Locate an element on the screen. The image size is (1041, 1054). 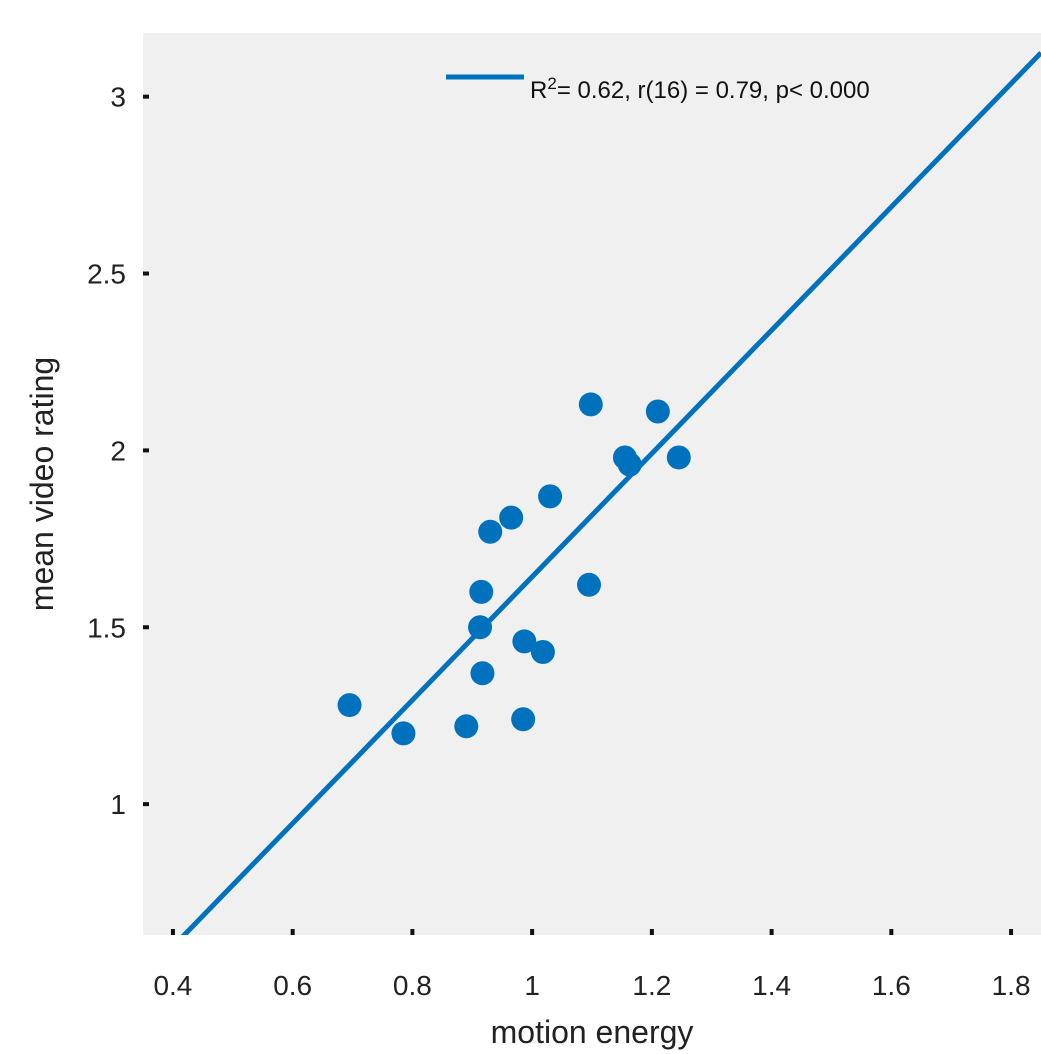
x-tick-label: 1.6 is located at coordinates (891, 985).